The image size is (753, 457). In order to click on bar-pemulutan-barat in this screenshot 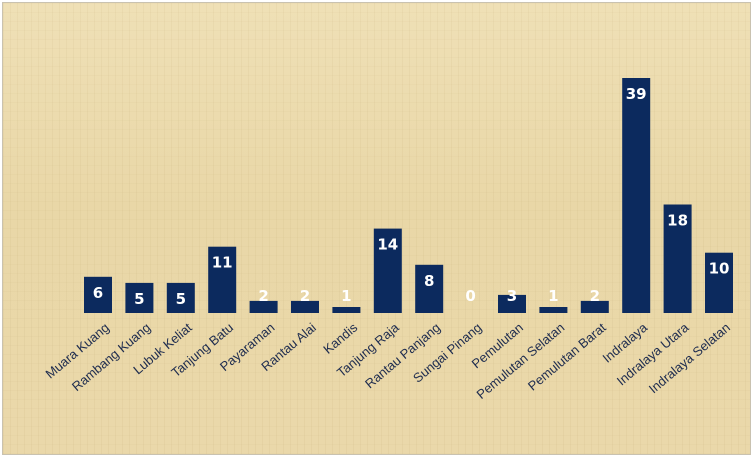, I will do `click(594, 306)`.